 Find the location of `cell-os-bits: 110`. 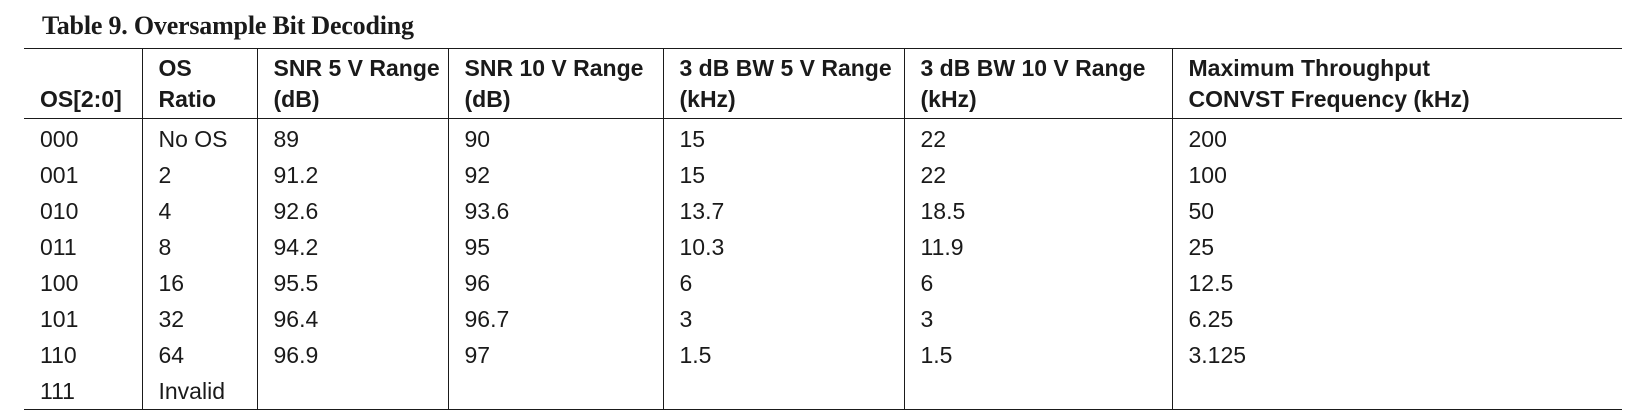

cell-os-bits: 110 is located at coordinates (58, 355).